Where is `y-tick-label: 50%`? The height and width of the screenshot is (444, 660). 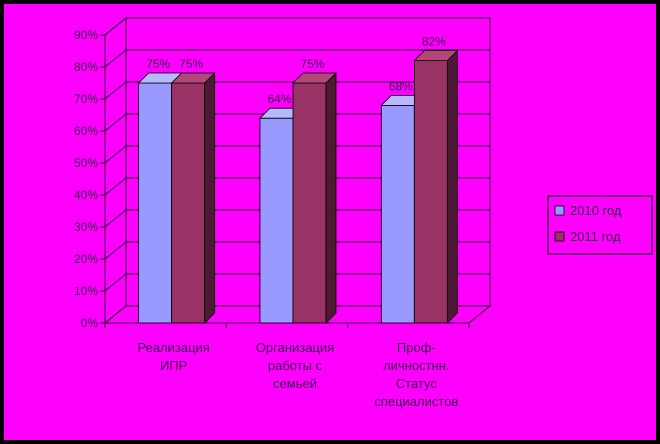 y-tick-label: 50% is located at coordinates (86, 163).